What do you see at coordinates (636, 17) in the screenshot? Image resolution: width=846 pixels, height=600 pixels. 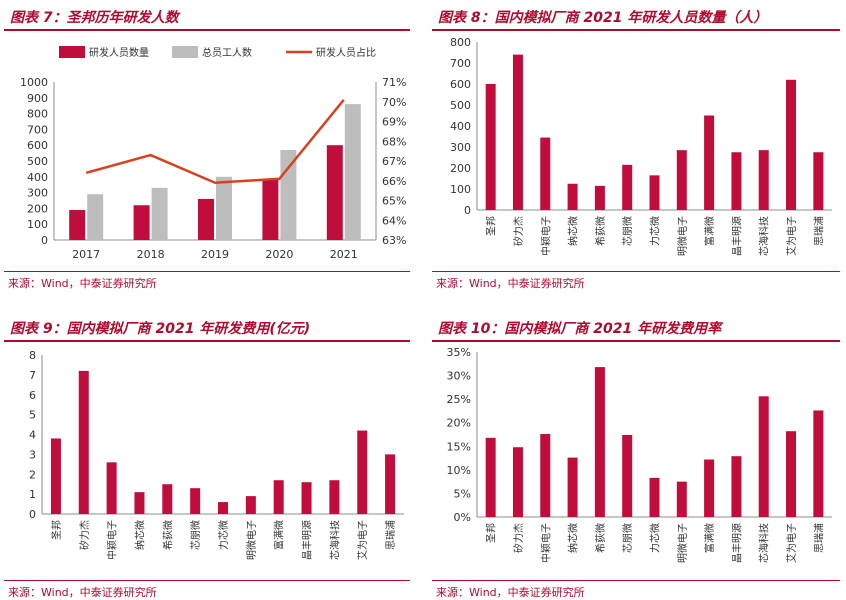 I see `panel-title-bar: 图表 8：国内模拟厂商 2021 年研发人员数量（人）` at bounding box center [636, 17].